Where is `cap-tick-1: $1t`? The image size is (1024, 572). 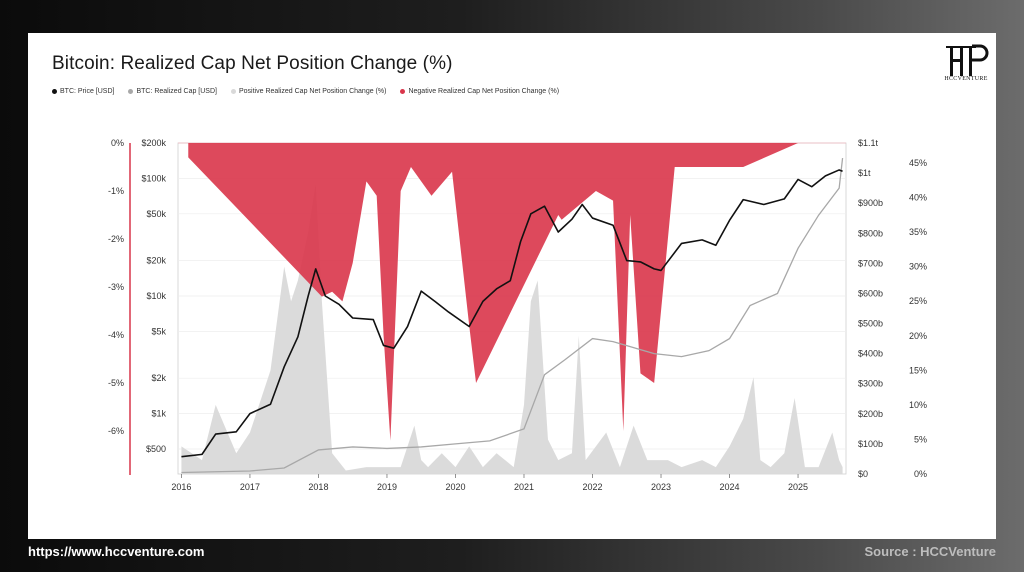
cap-tick-1: $1t is located at coordinates (864, 173).